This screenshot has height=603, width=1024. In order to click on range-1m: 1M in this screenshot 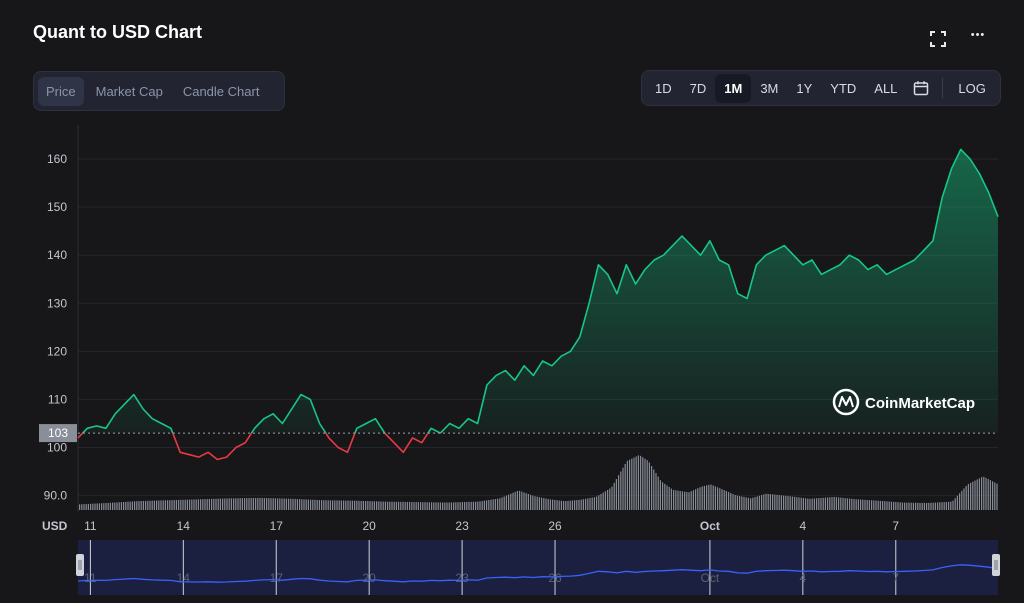, I will do `click(733, 88)`.